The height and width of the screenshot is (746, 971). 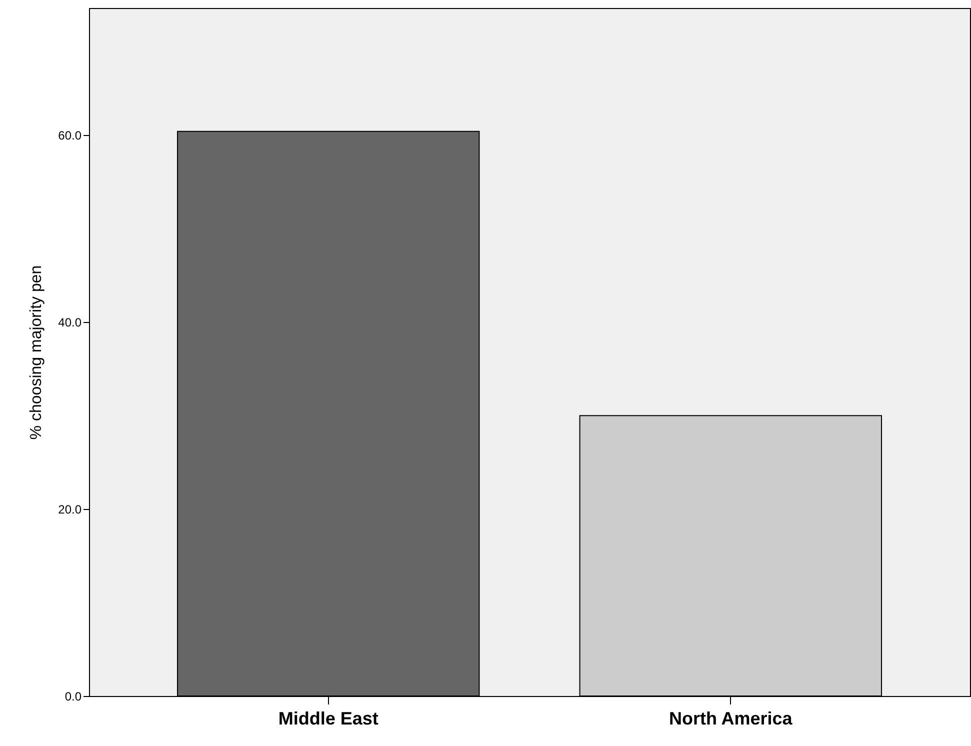 I want to click on x-tick-label: Middle East, so click(x=328, y=718).